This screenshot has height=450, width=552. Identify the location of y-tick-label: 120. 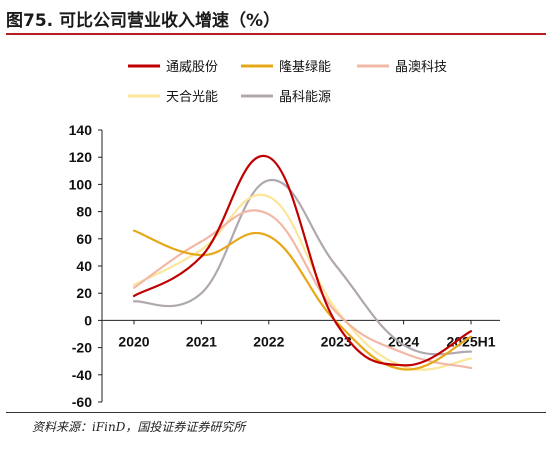
(81, 157).